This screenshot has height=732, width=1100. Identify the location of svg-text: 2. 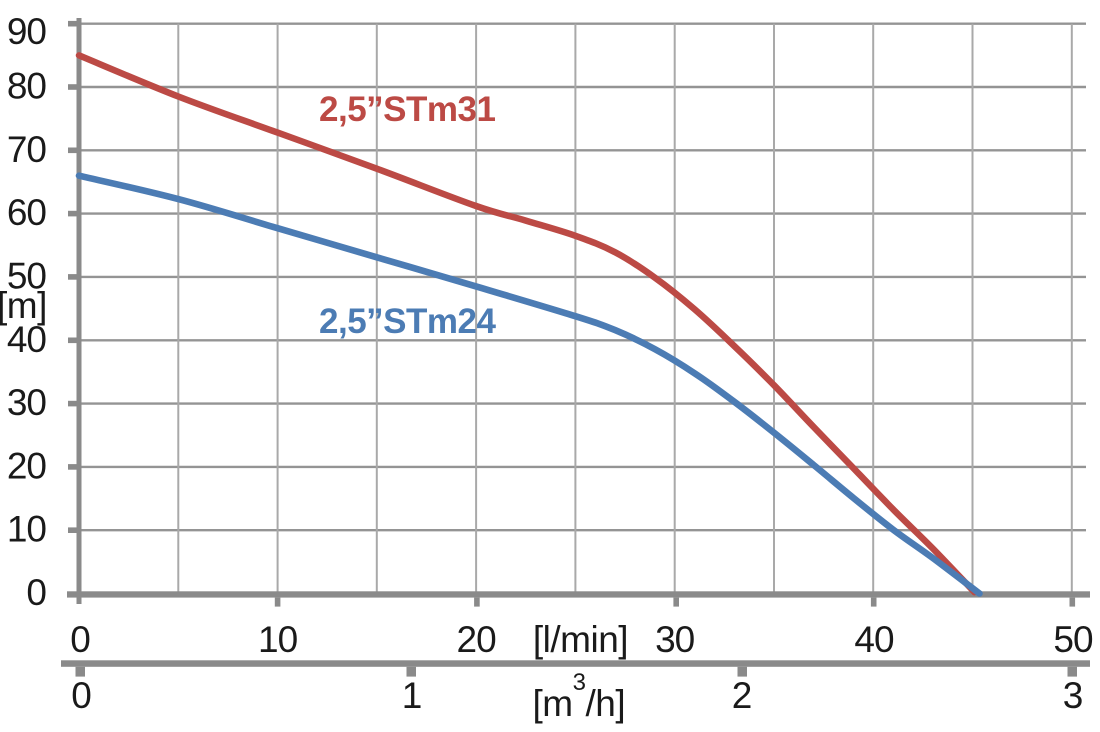
(742, 695).